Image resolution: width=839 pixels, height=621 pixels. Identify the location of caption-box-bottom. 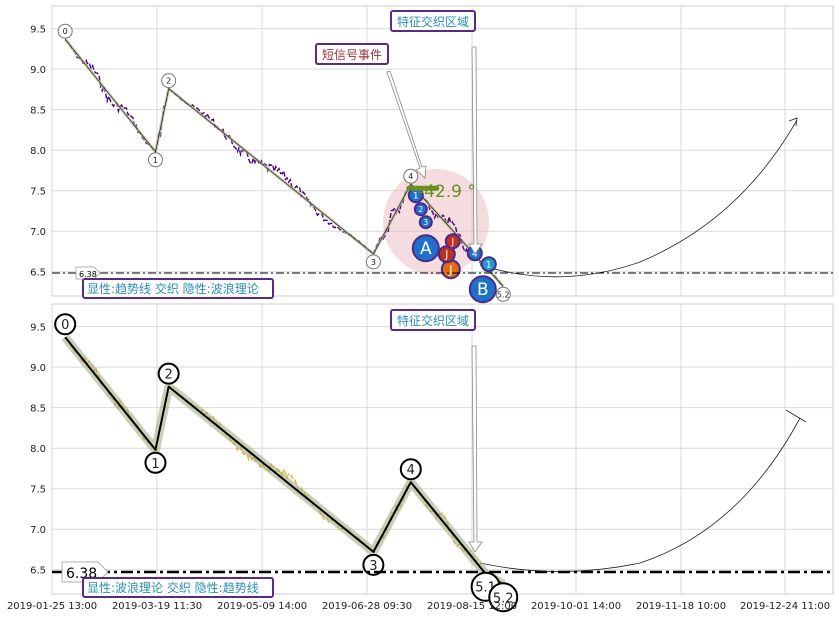
(178, 587).